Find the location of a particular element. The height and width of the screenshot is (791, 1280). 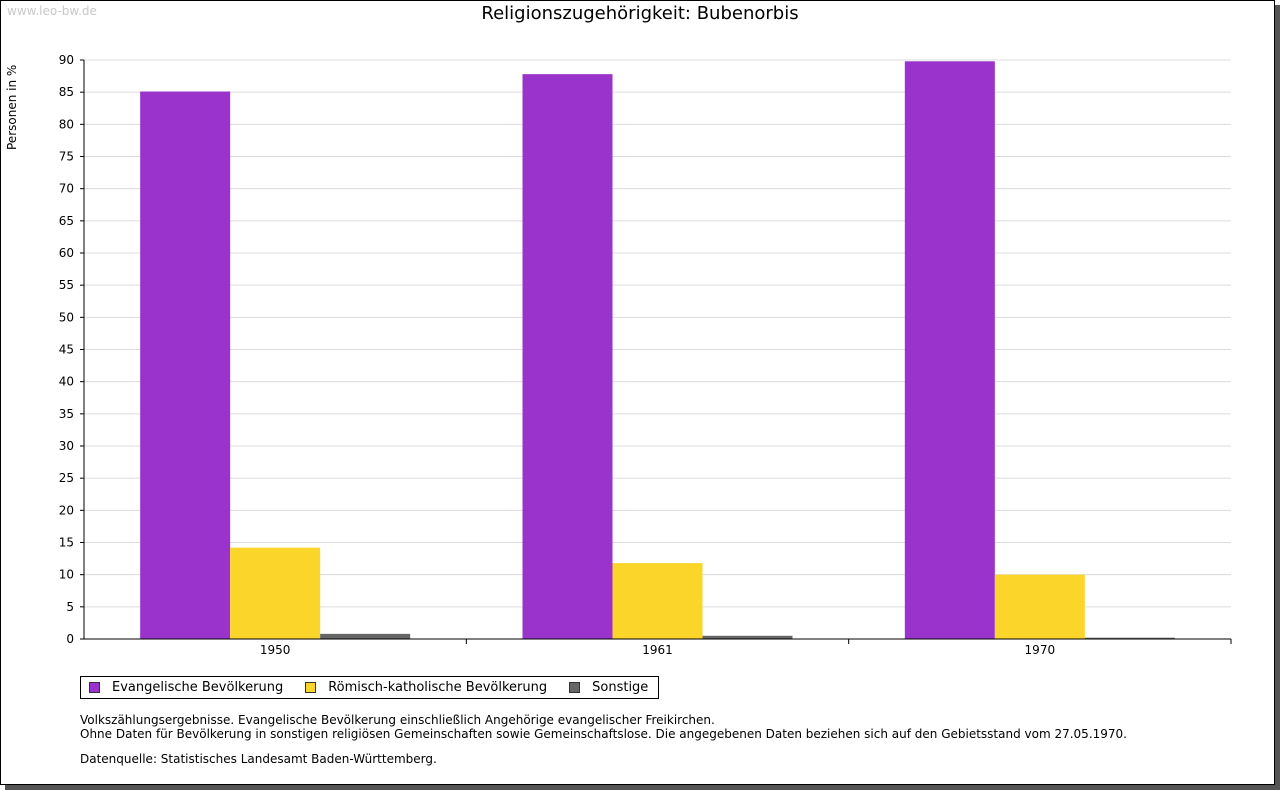

x-tick-label: 1970 is located at coordinates (1040, 650).